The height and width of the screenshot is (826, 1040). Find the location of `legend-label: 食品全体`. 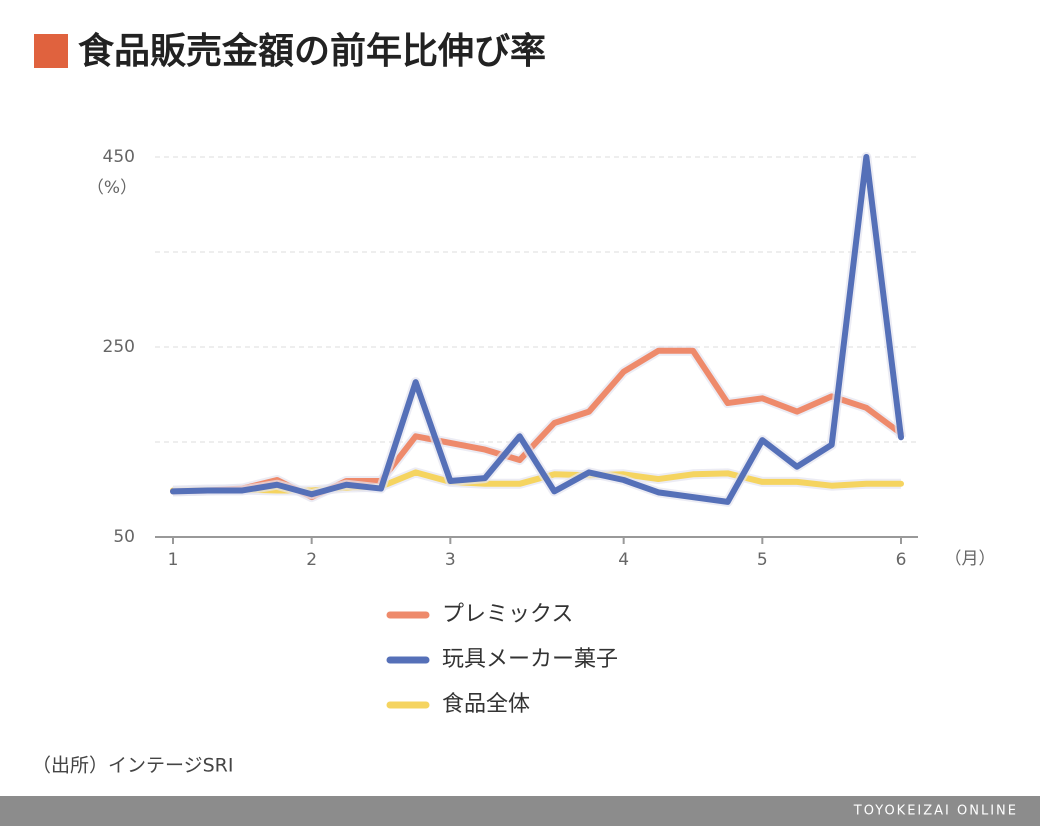

legend-label: 食品全体 is located at coordinates (486, 704).